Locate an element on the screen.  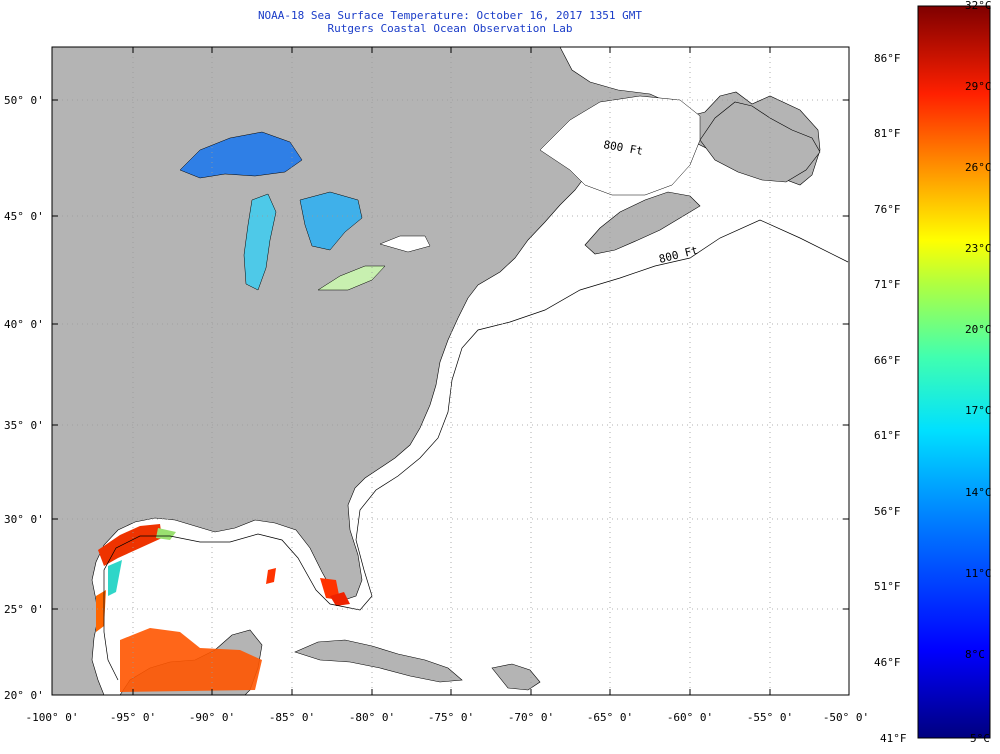
lon-label-55: -55° 0' is located at coordinates (770, 717).